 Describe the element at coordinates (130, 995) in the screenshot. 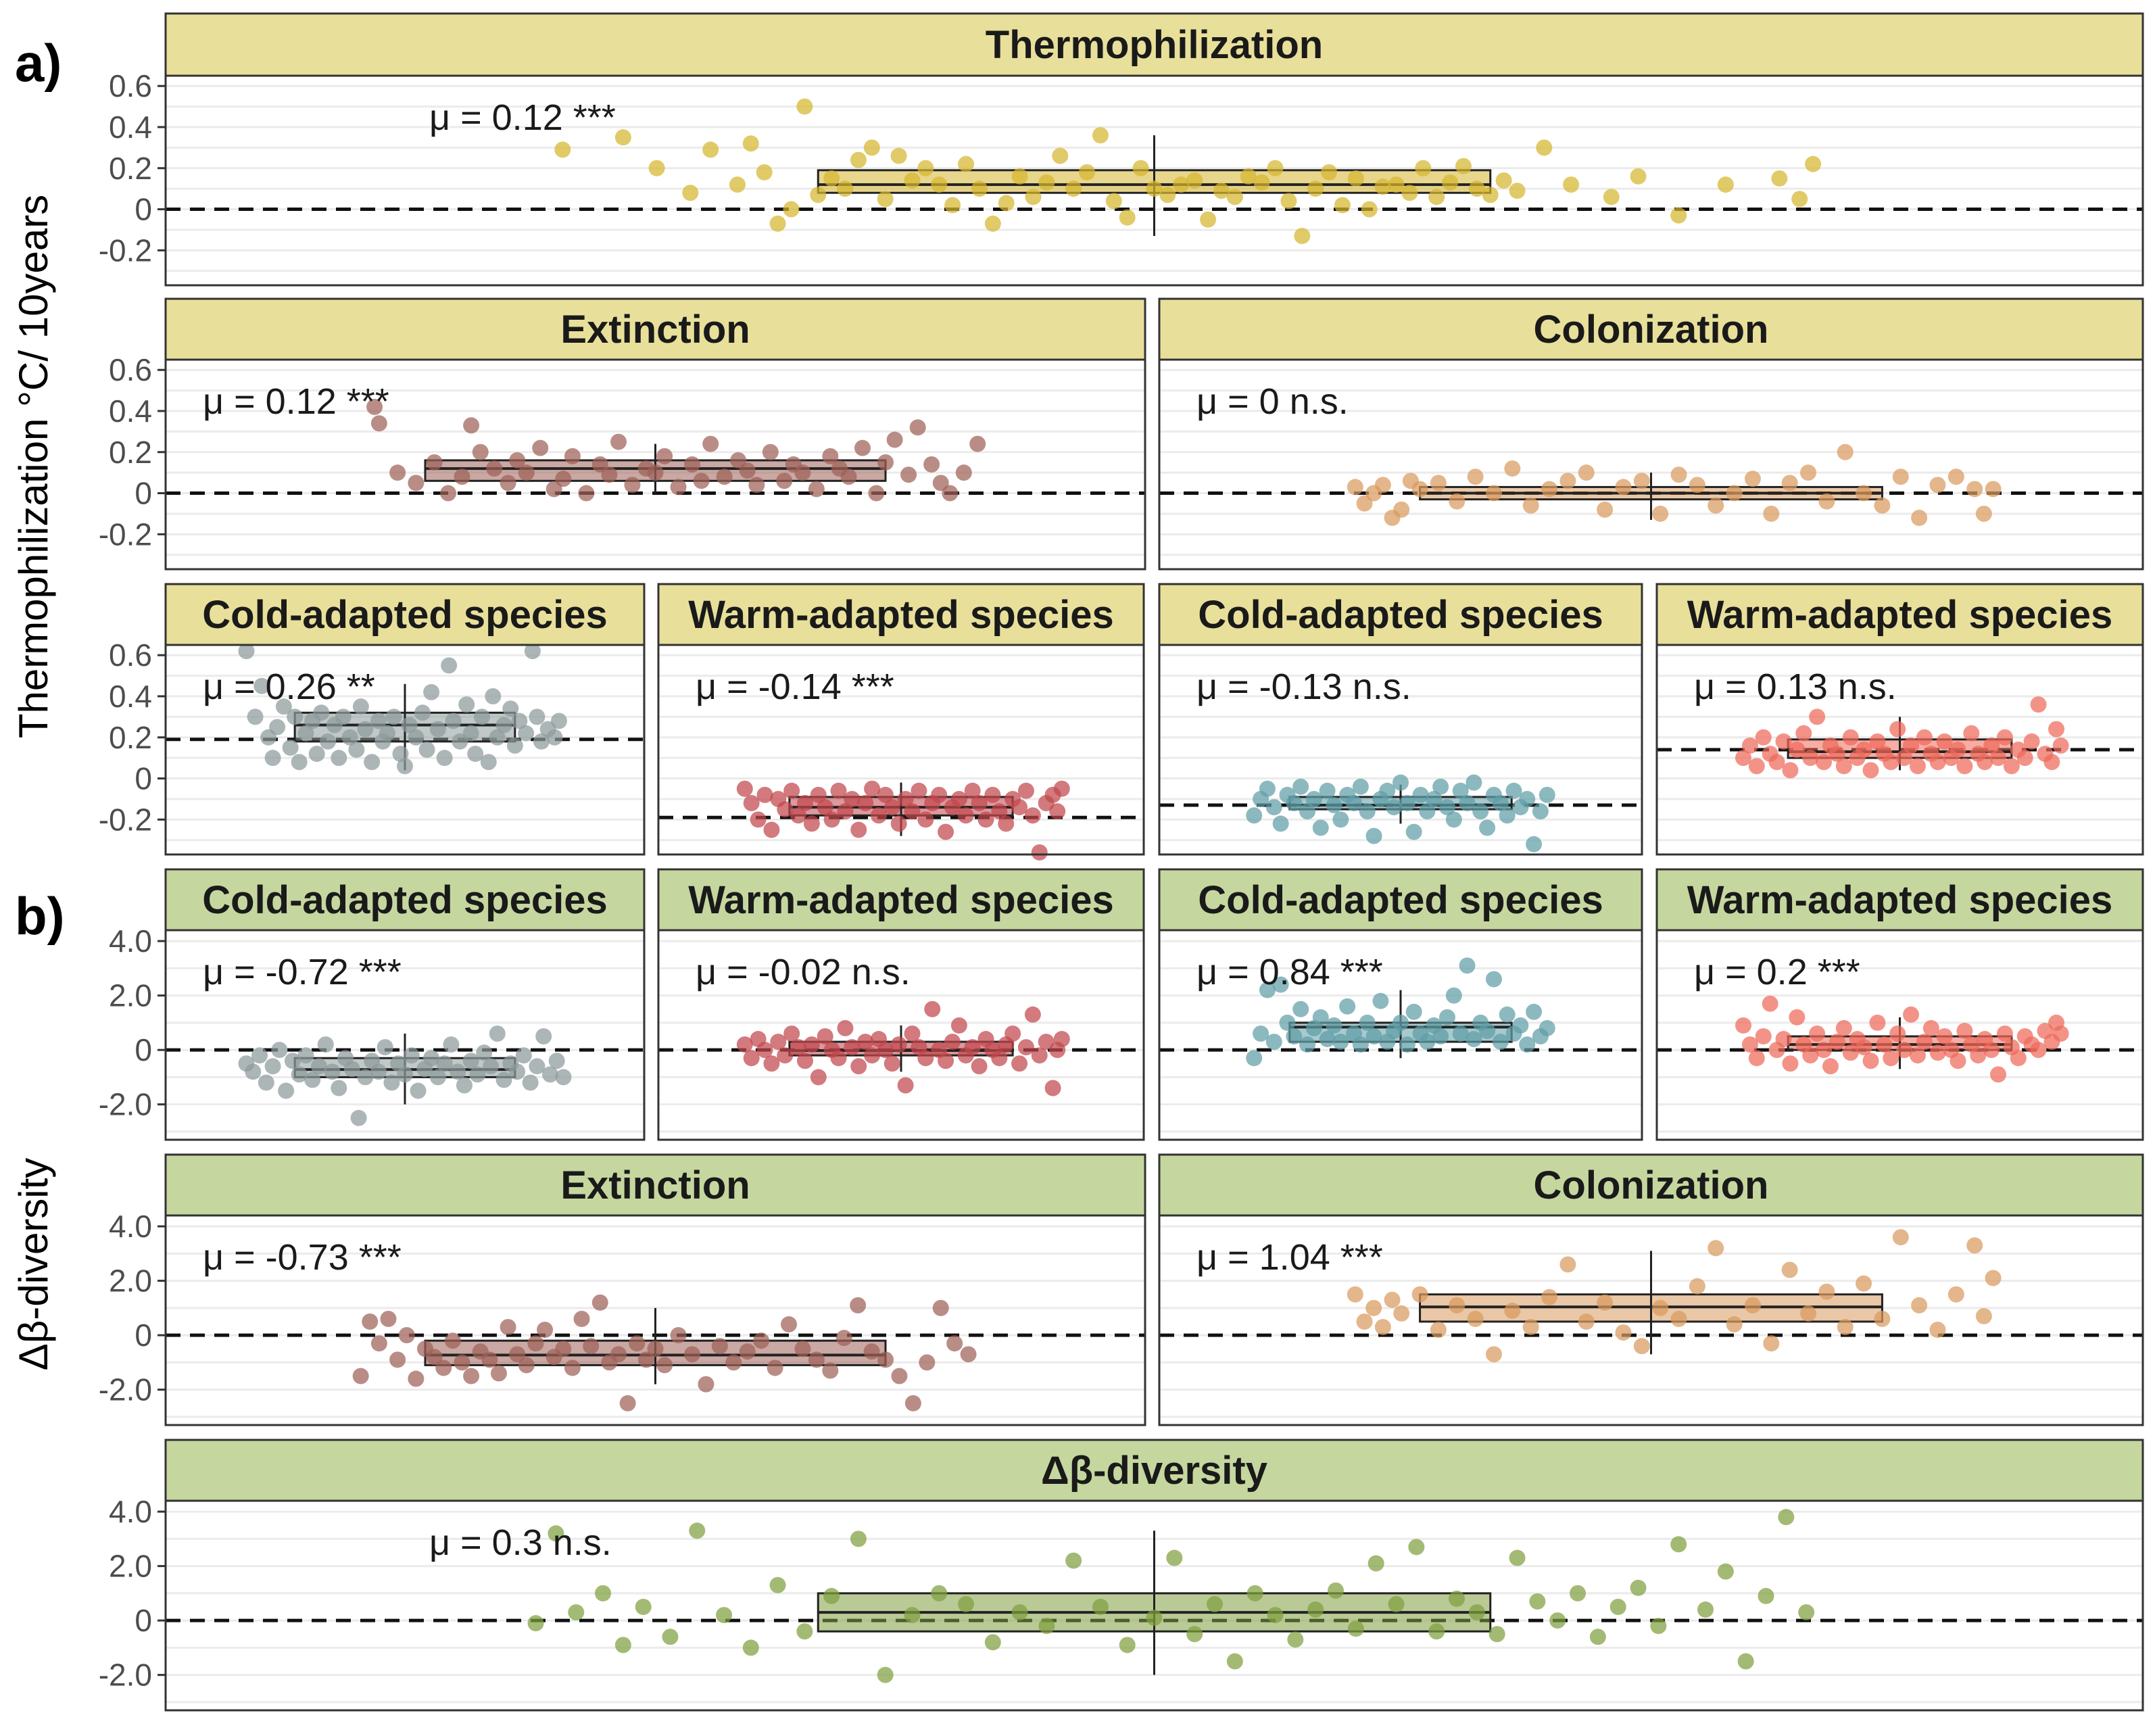

I see `y-tick-label: 2.0` at that location.